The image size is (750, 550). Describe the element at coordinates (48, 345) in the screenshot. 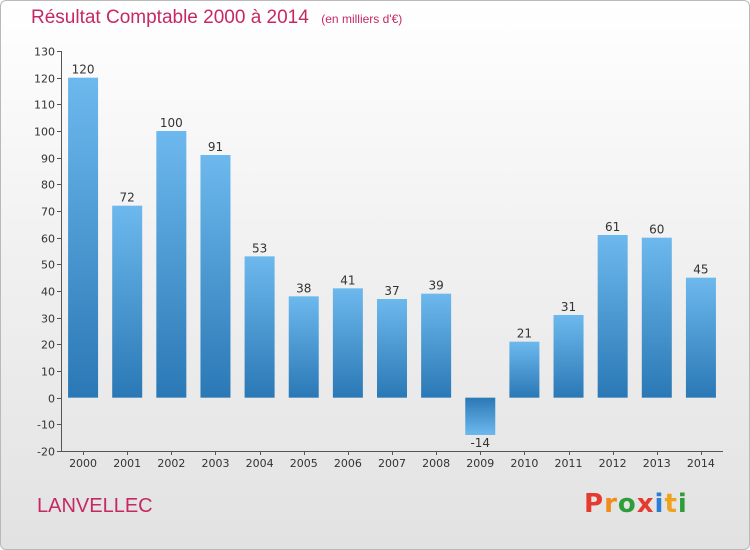

I see `y-tick-label: 20` at that location.